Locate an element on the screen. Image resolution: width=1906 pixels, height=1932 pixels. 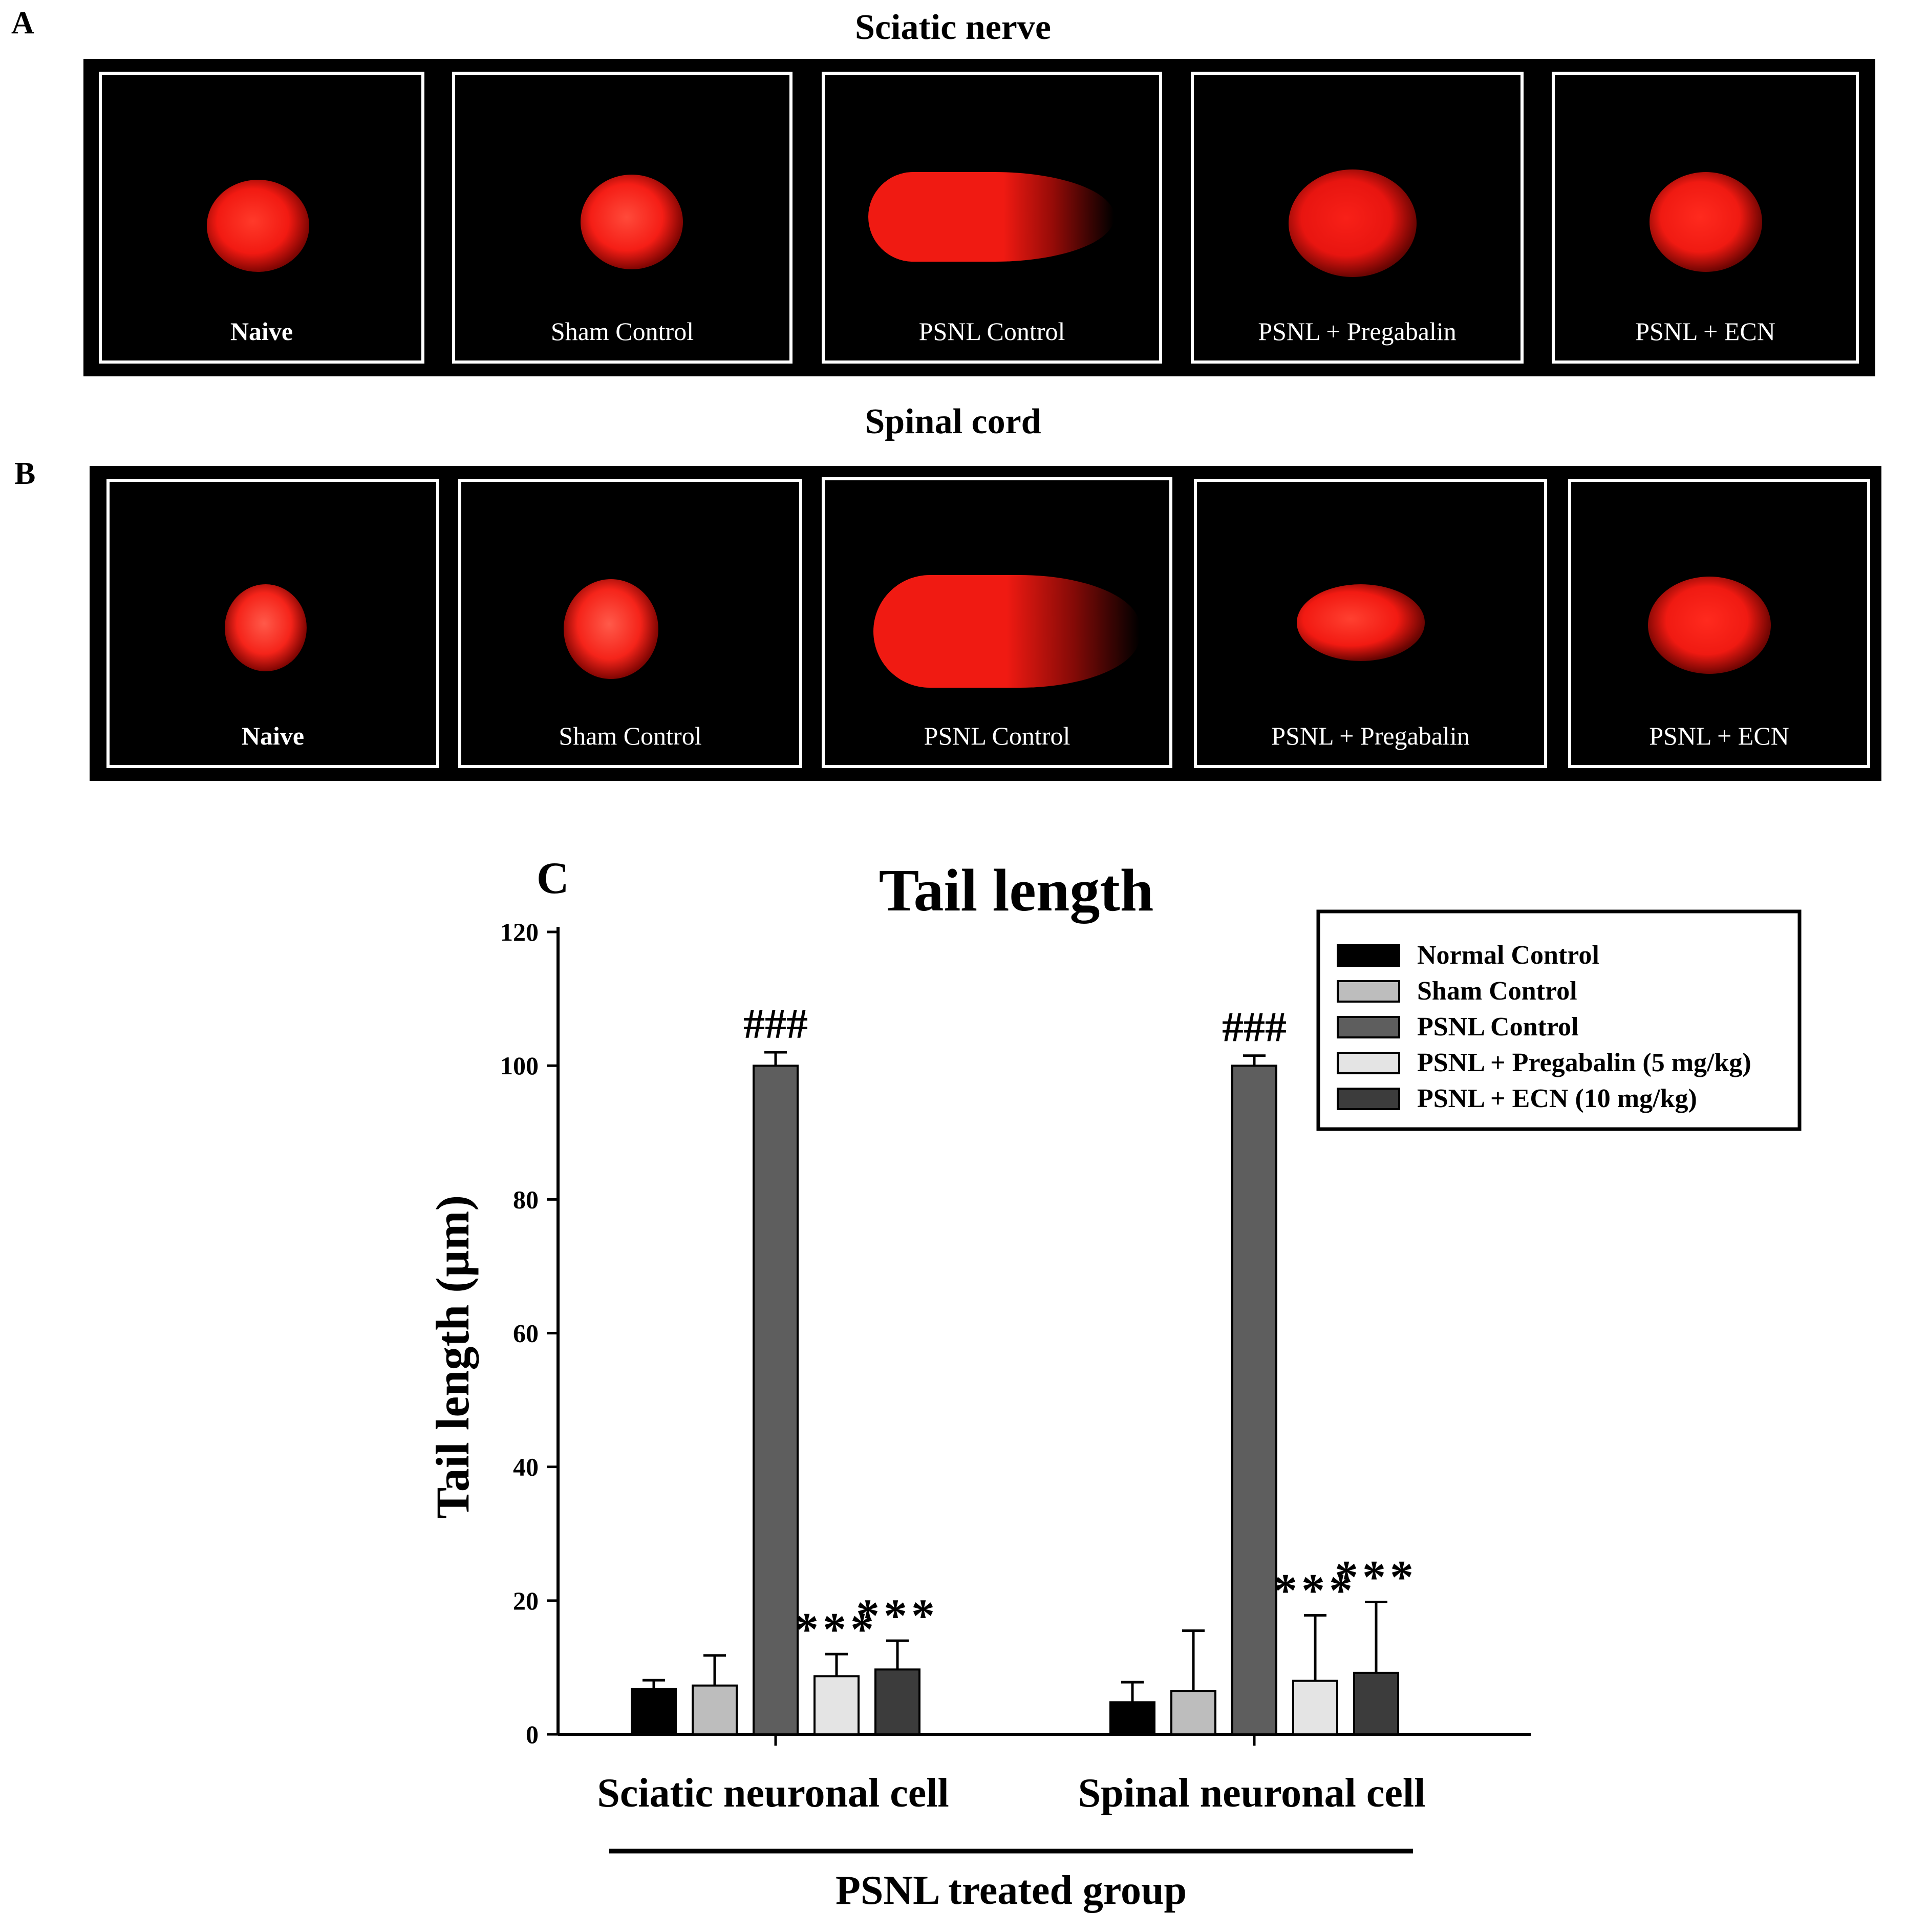
chart-title: Tail length is located at coordinates (1016, 890).